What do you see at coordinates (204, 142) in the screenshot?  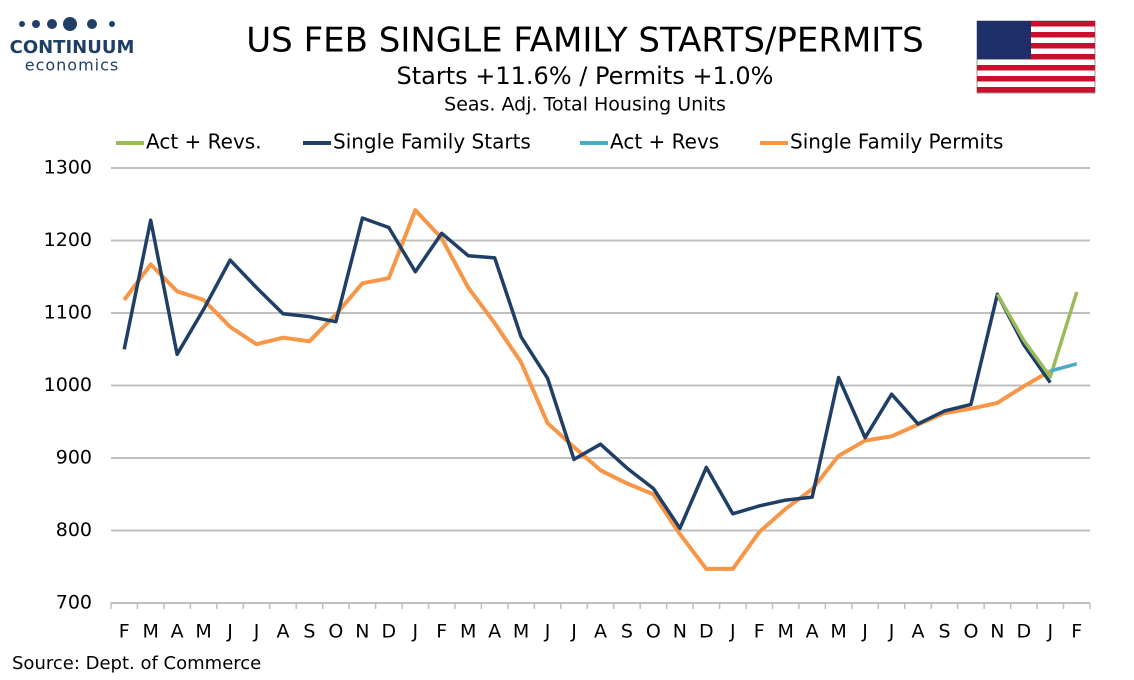 I see `legend-label: Act + Revs.` at bounding box center [204, 142].